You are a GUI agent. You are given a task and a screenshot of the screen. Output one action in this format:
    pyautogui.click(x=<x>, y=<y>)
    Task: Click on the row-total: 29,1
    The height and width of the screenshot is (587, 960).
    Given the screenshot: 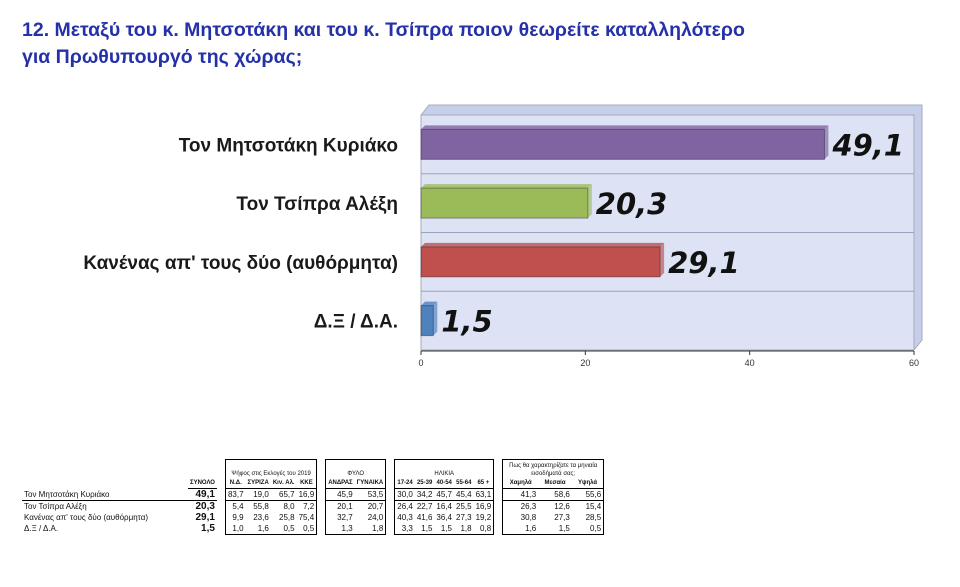 What is the action you would take?
    pyautogui.click(x=205, y=517)
    